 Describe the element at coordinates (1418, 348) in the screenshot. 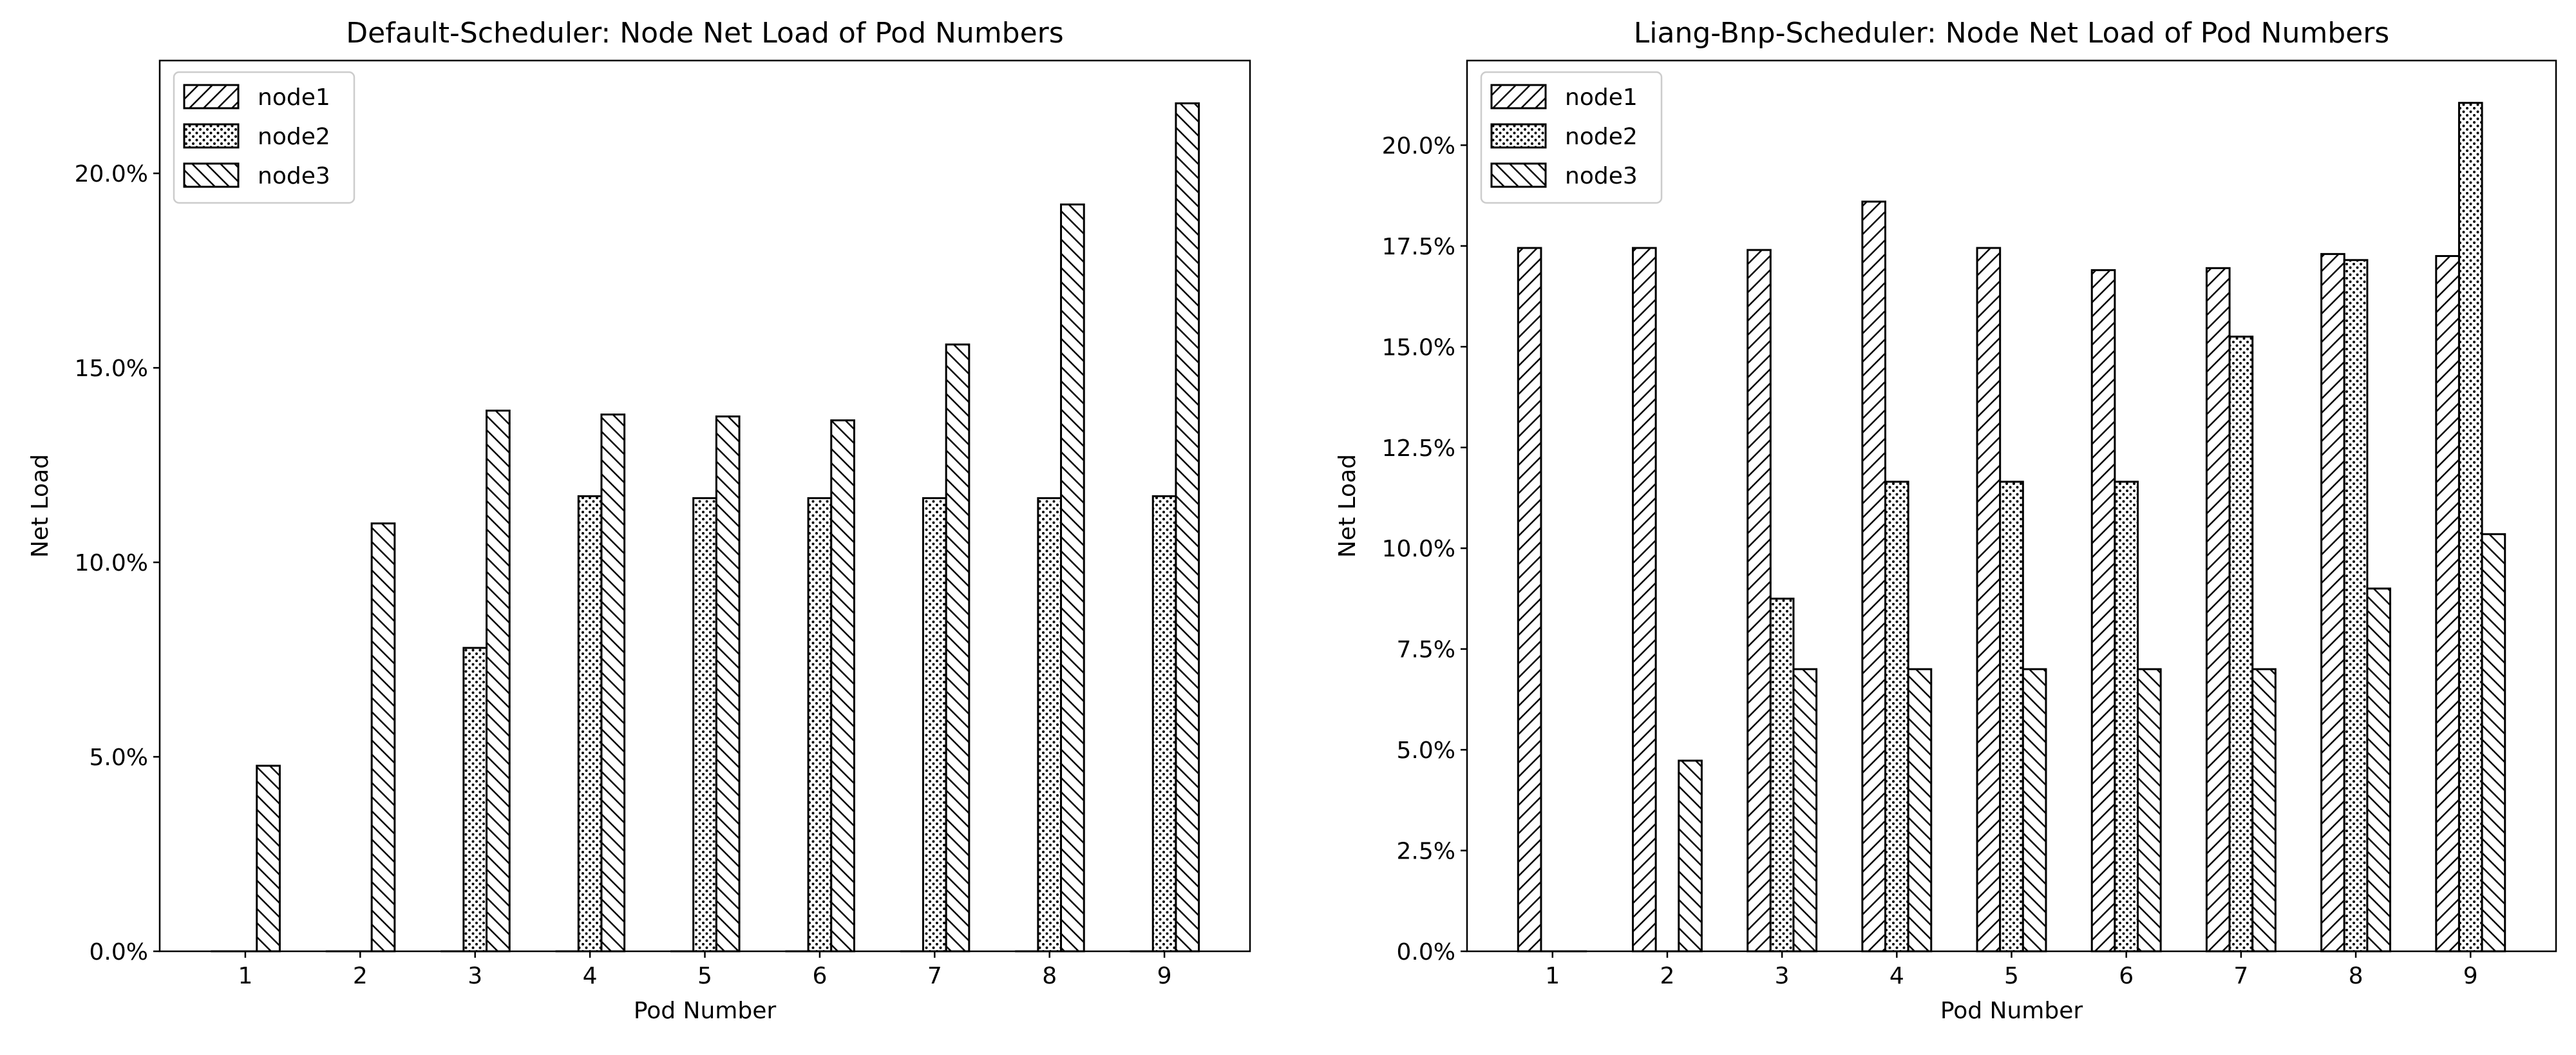

I see `y-tick-label: 15.0%` at that location.